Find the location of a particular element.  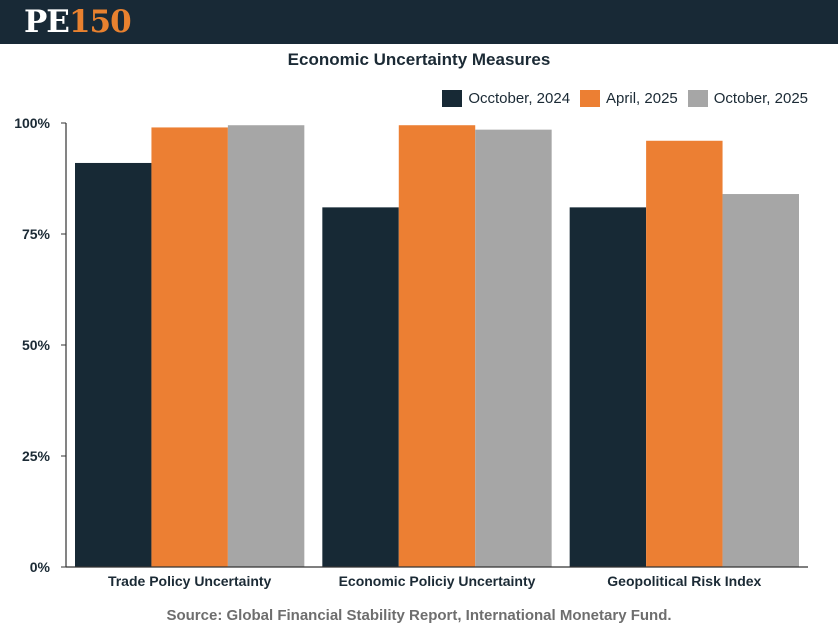

legend-item-oct-2025: October, 2025 is located at coordinates (747, 98).